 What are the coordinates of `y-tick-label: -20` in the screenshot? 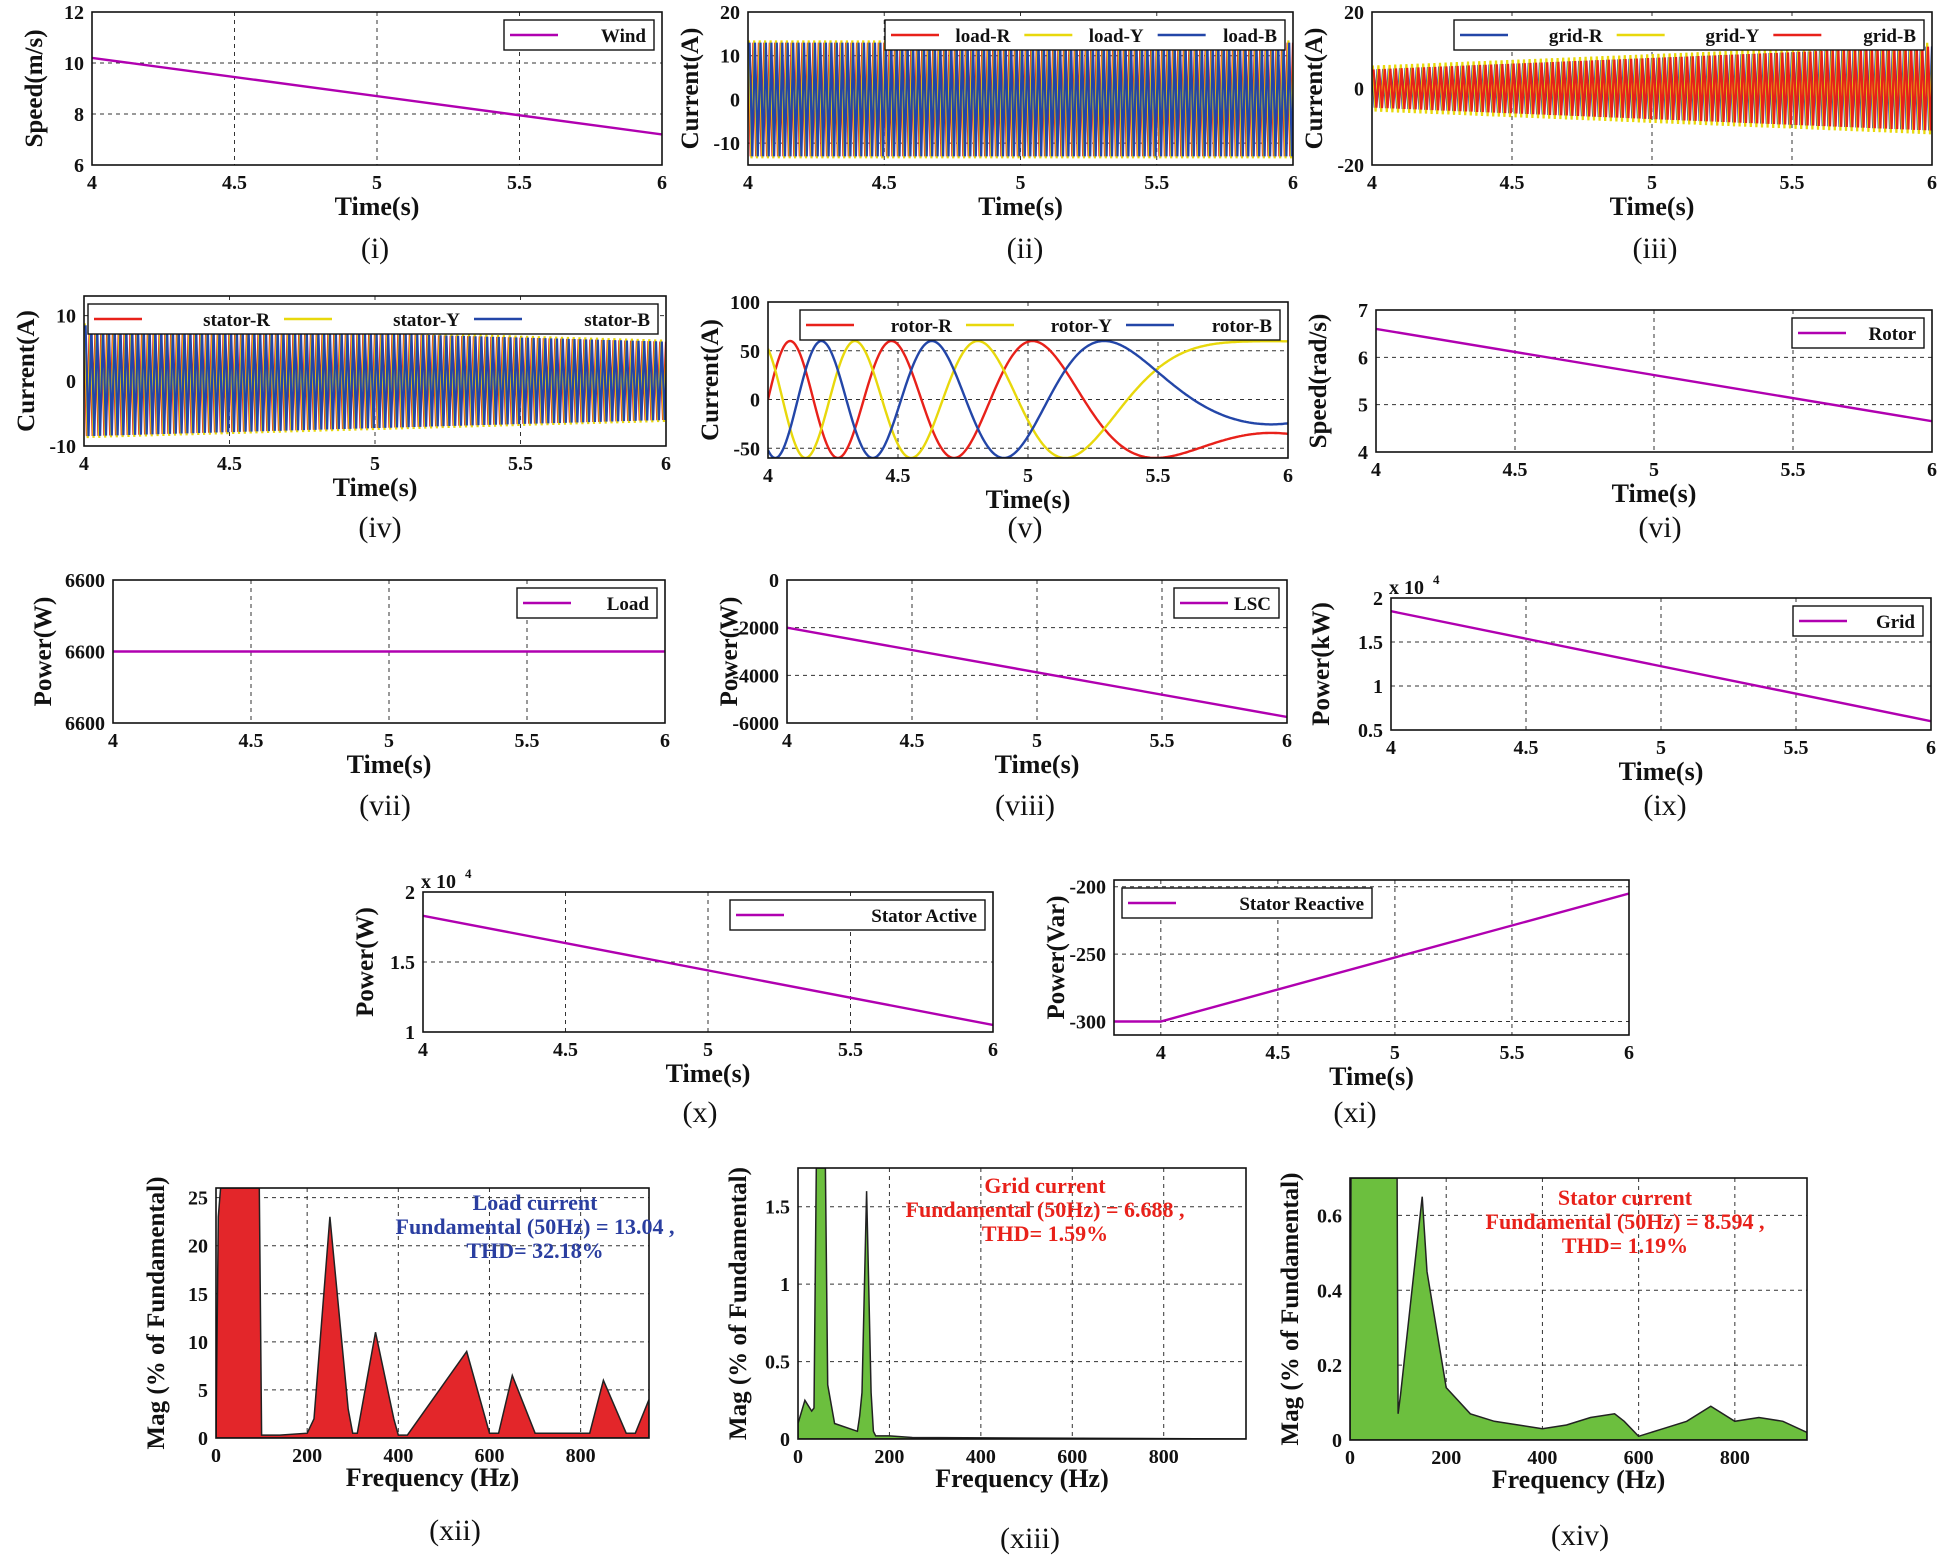 It's located at (1350, 166).